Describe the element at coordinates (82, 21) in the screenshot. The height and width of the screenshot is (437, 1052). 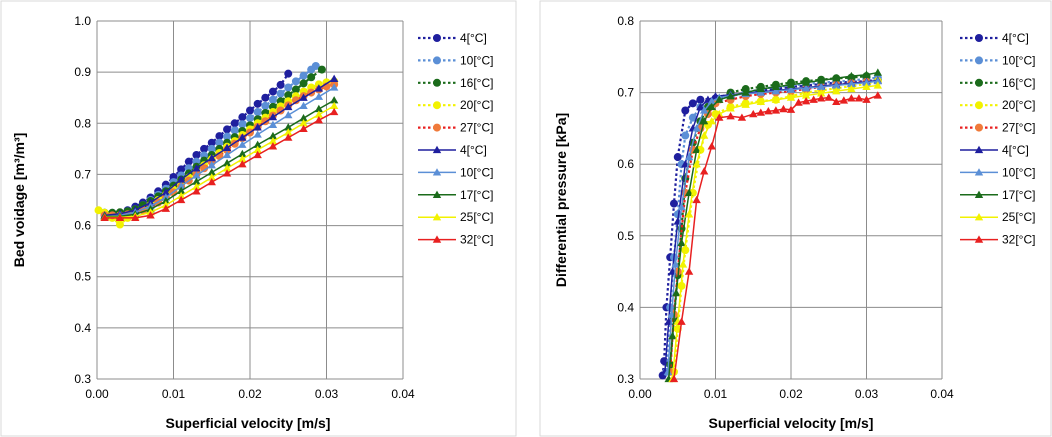
I see `y-tick-label: 1.0` at that location.